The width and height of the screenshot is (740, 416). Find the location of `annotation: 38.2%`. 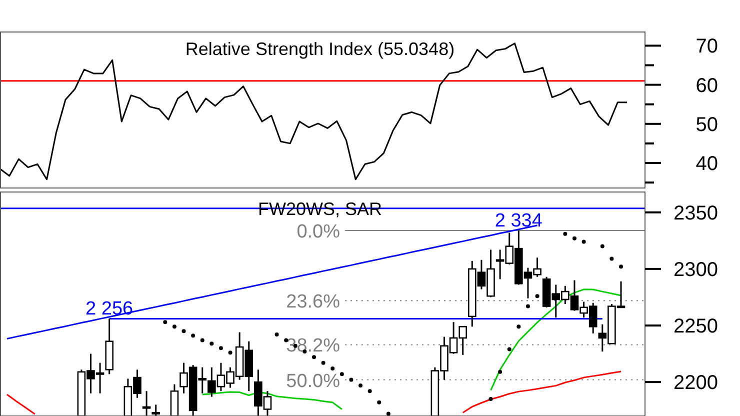

annotation: 38.2% is located at coordinates (313, 346).